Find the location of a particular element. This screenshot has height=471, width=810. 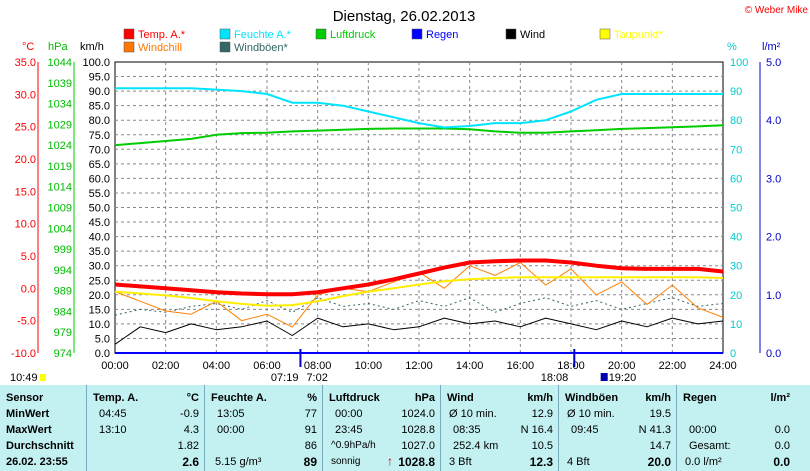

humidity-tick-label: 20 is located at coordinates (736, 296).